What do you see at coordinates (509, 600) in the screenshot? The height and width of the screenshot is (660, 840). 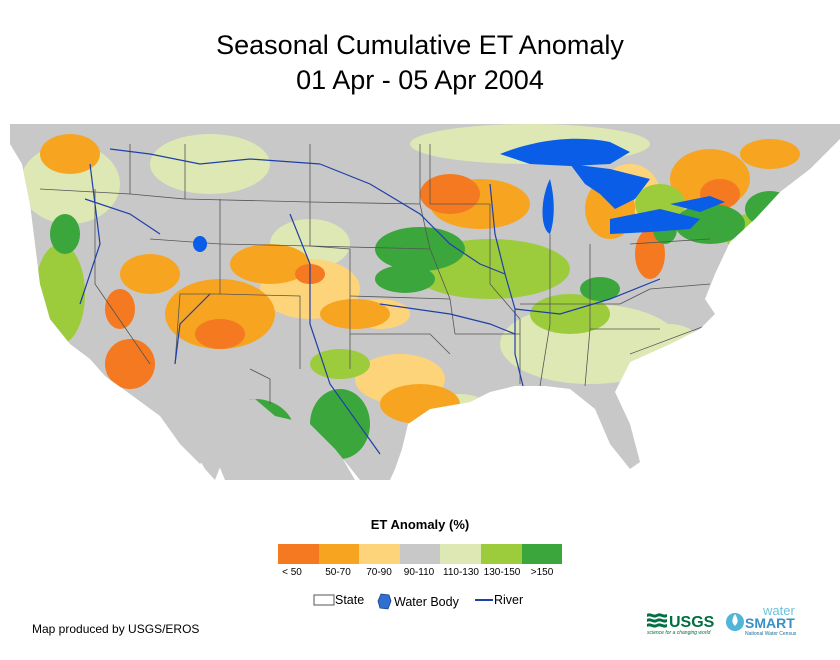 I see `legend-river-label: River` at bounding box center [509, 600].